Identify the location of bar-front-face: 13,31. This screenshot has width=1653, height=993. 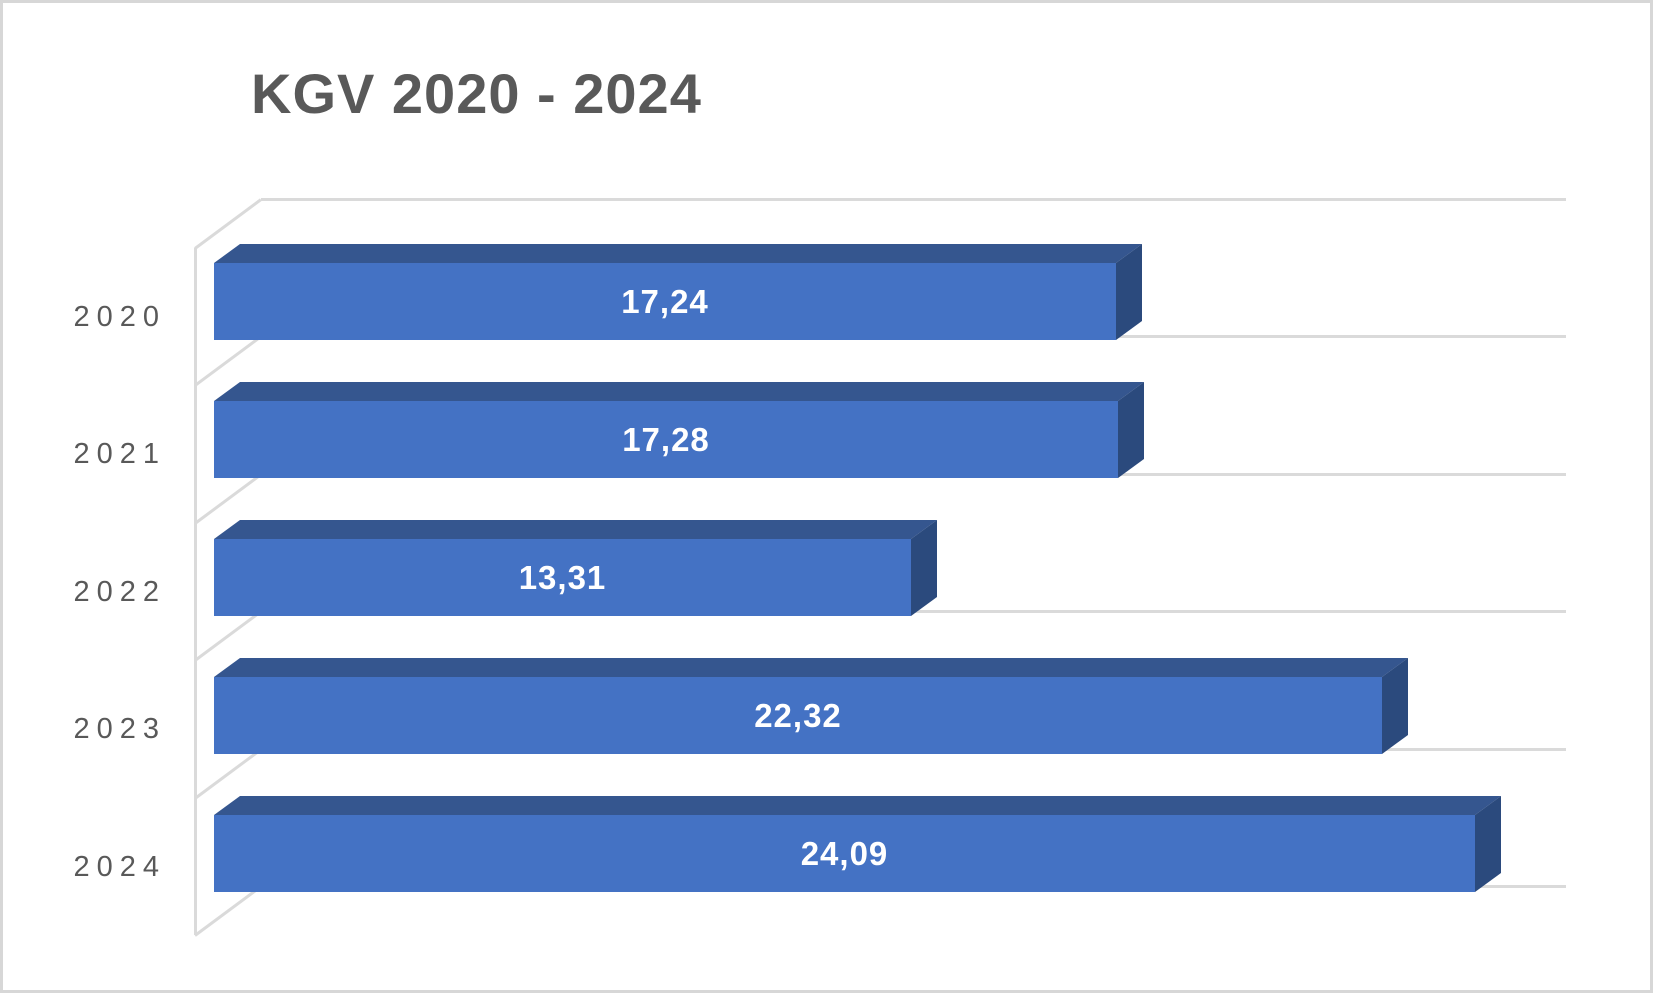
(562, 577).